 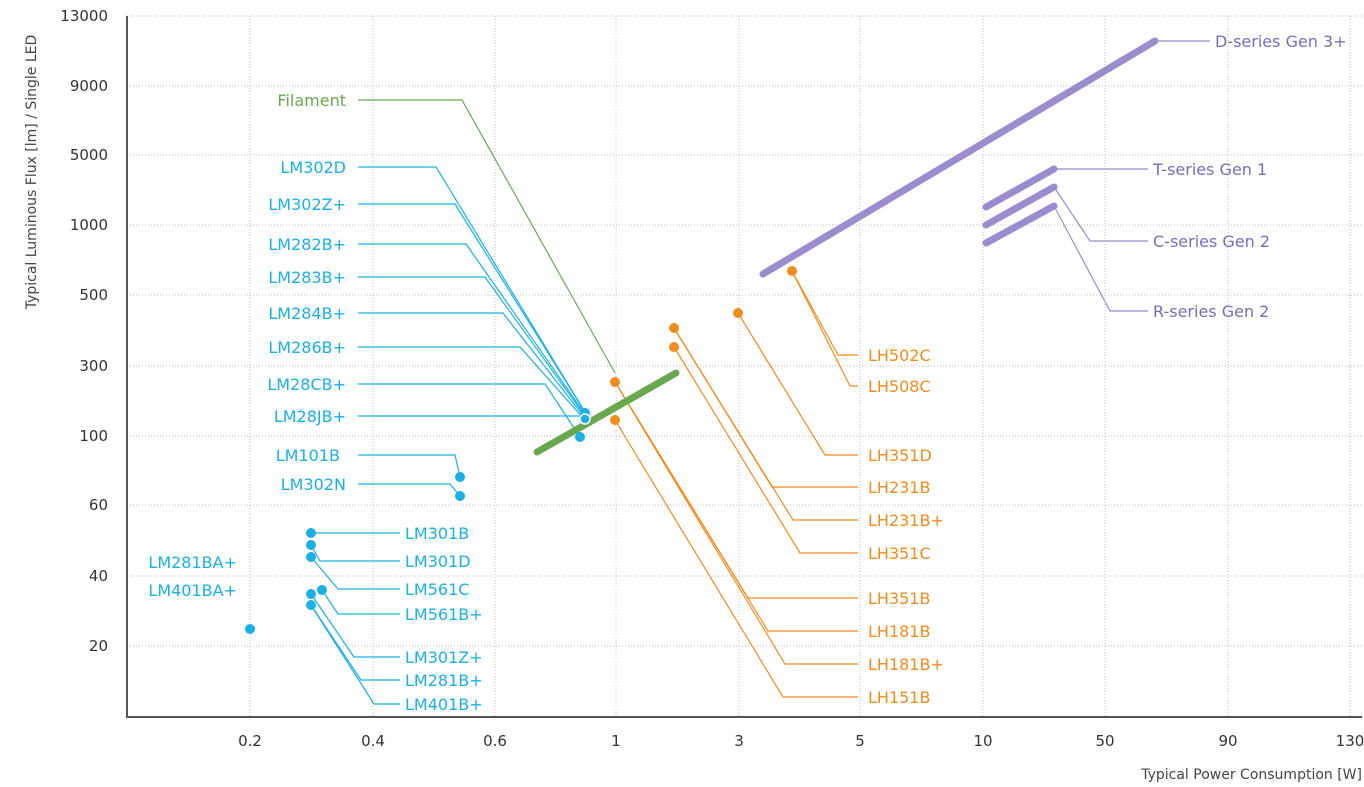 I want to click on lh351d-label: LH351D, so click(x=900, y=455).